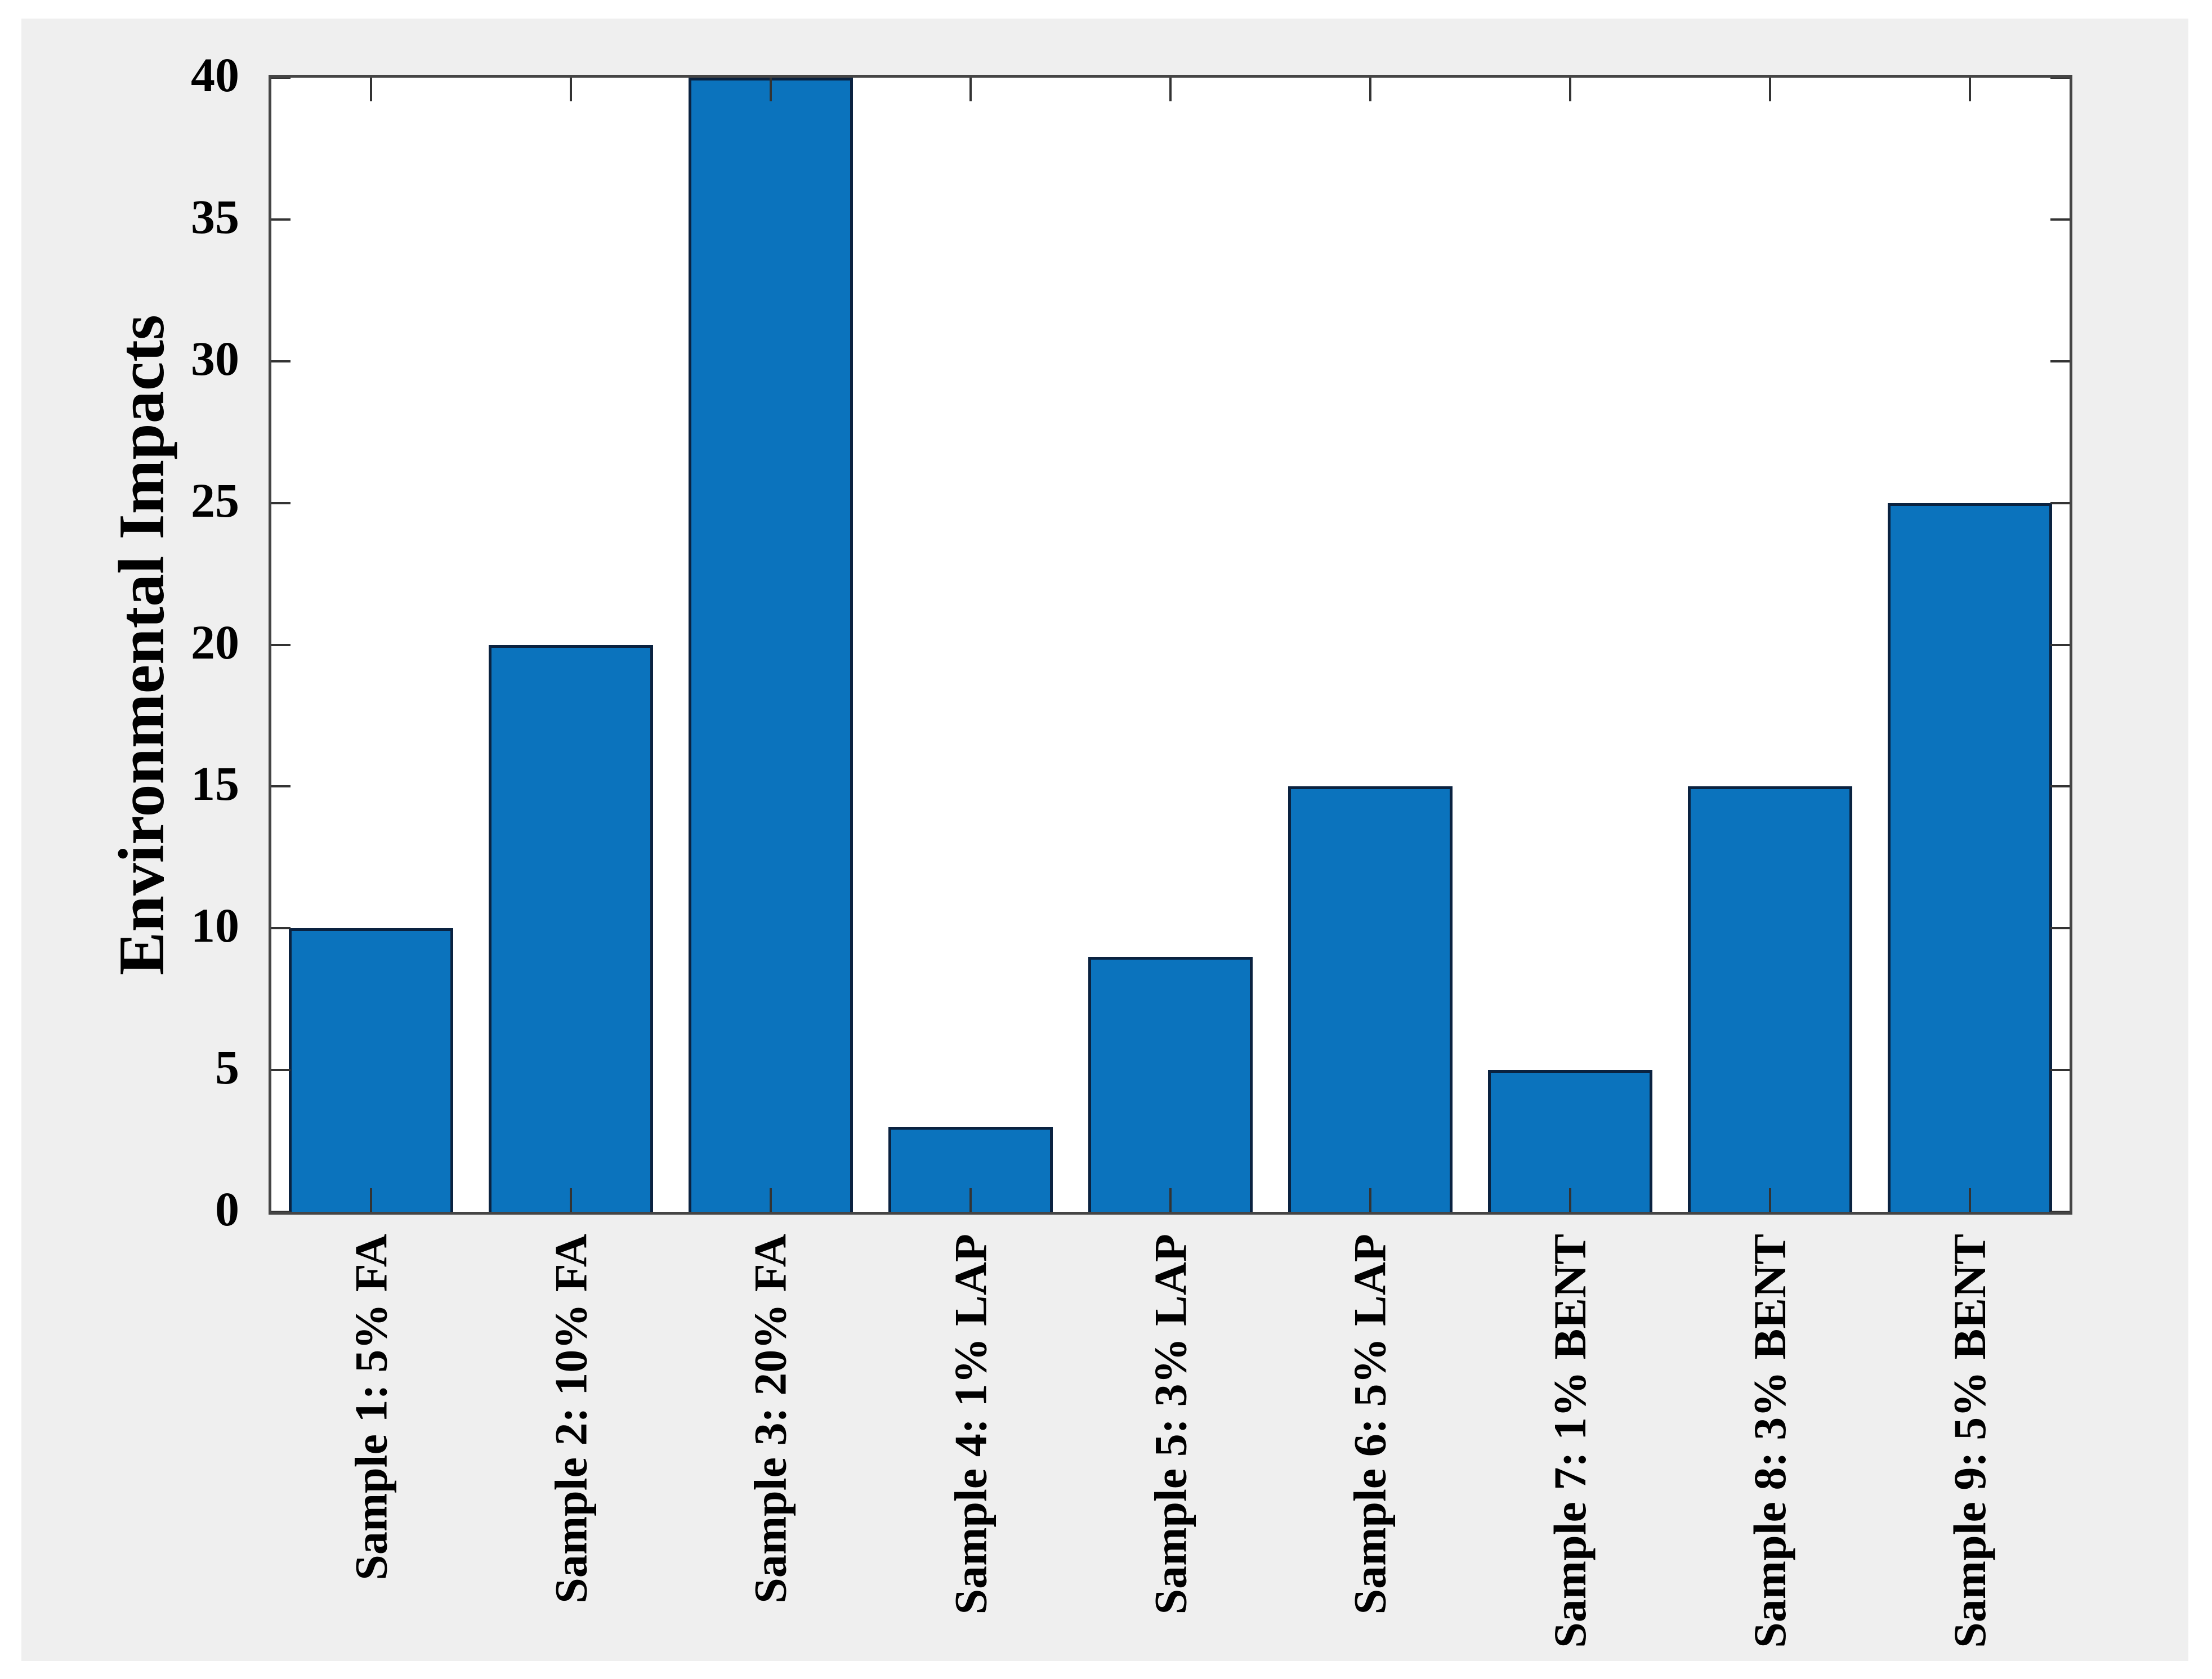 The image size is (2212, 1679). Describe the element at coordinates (1370, 1425) in the screenshot. I see `x-tick-label-text: Sample 6: 5% LAP` at that location.